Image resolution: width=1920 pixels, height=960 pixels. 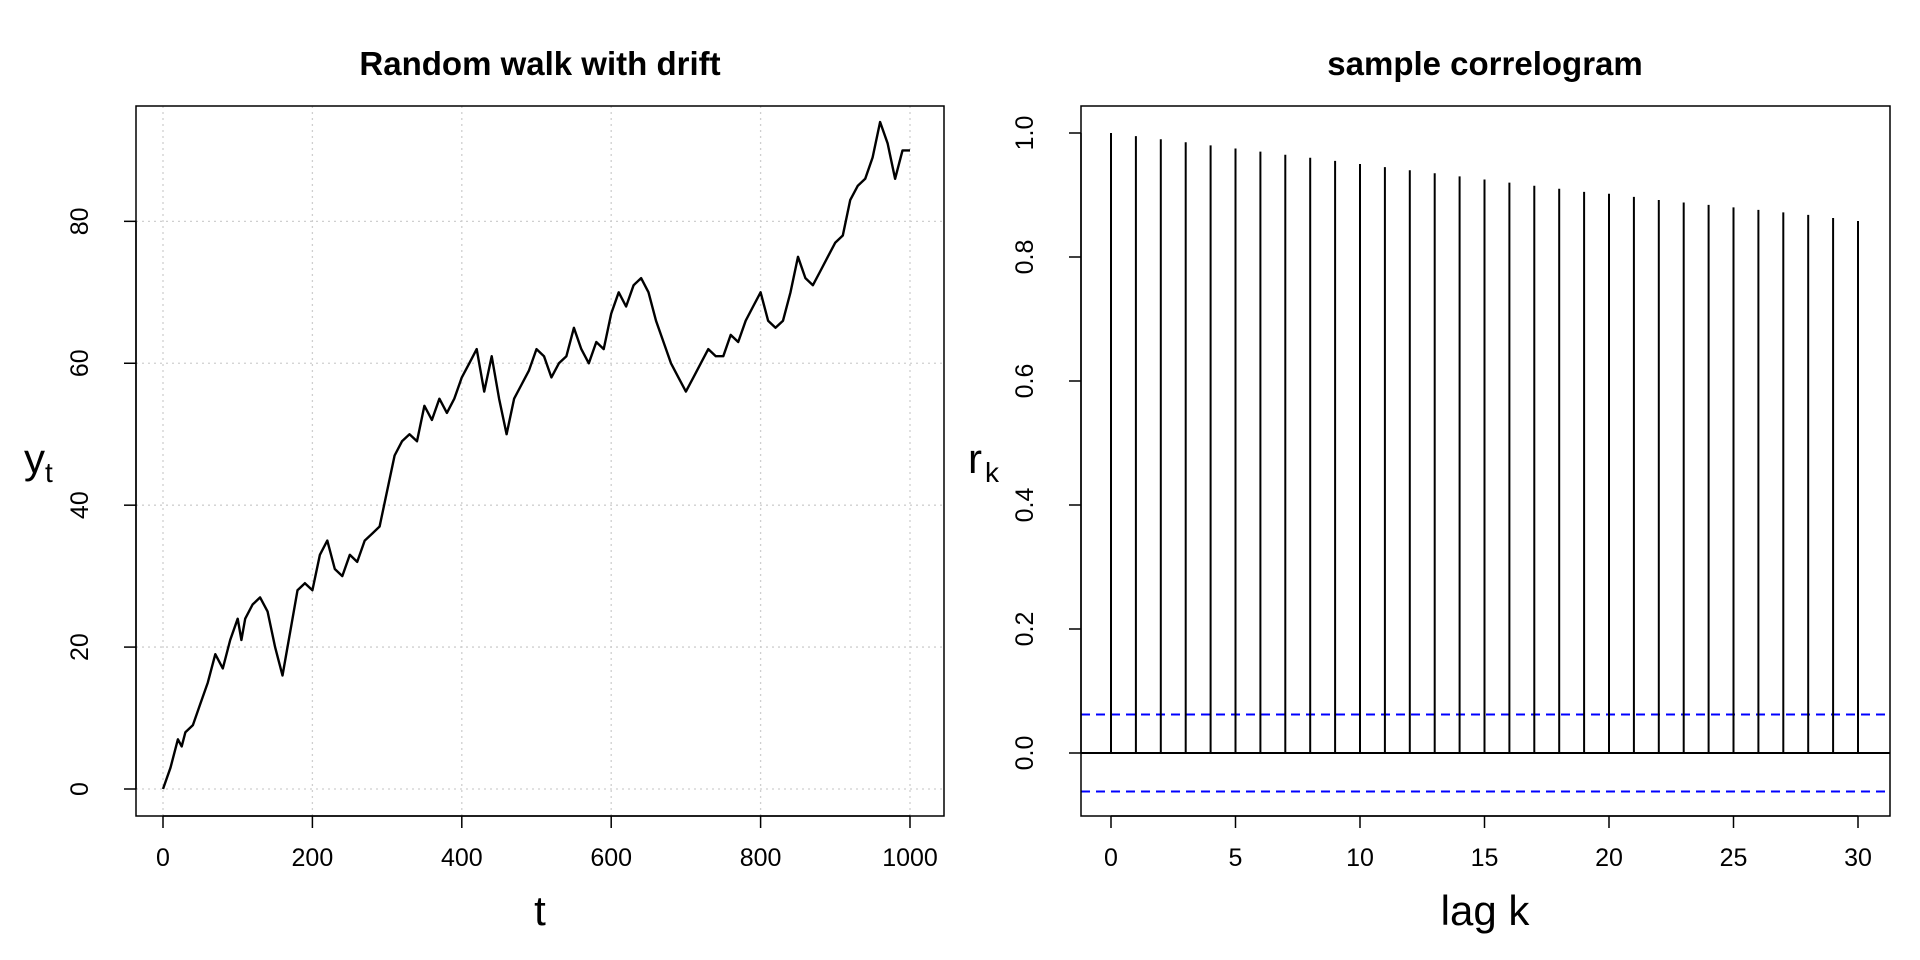 I want to click on random-walk-y-label-main: y, so click(x=34, y=458).